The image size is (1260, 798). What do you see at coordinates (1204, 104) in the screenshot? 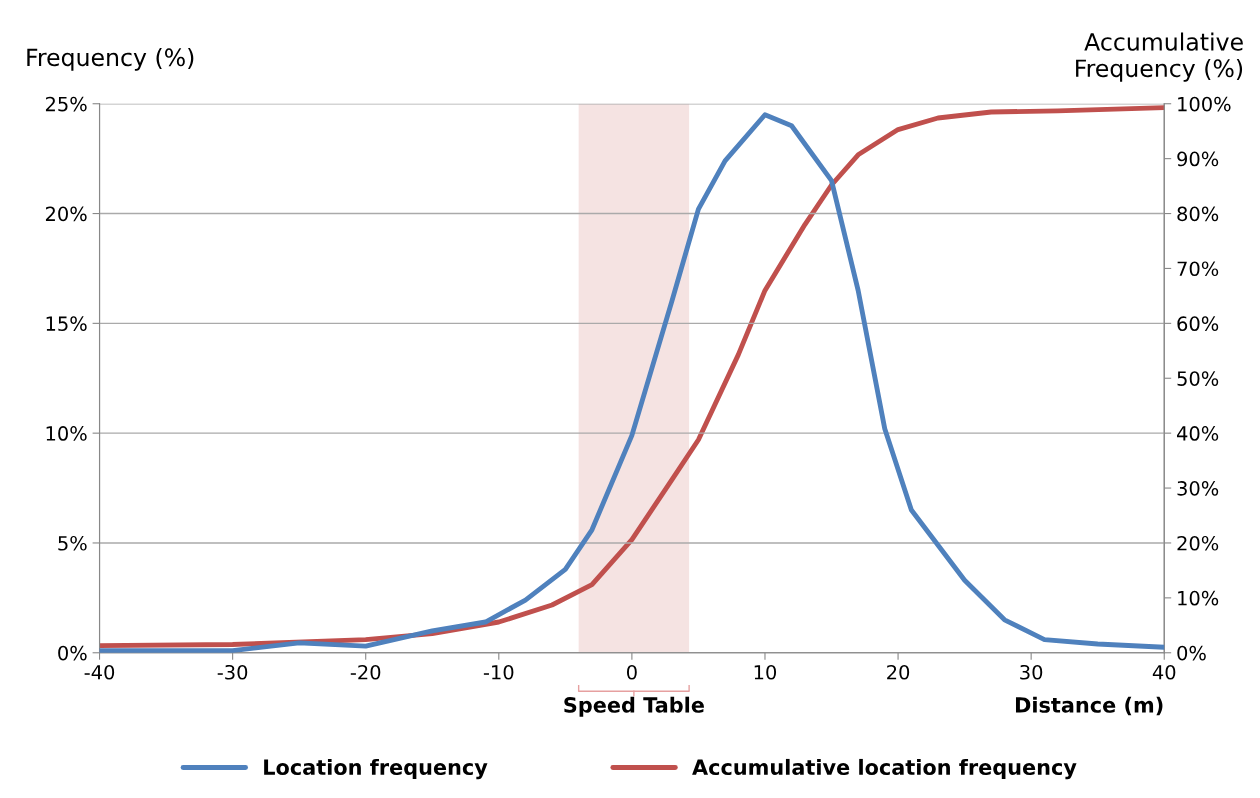
I see `y2-tick-label: 100%` at bounding box center [1204, 104].